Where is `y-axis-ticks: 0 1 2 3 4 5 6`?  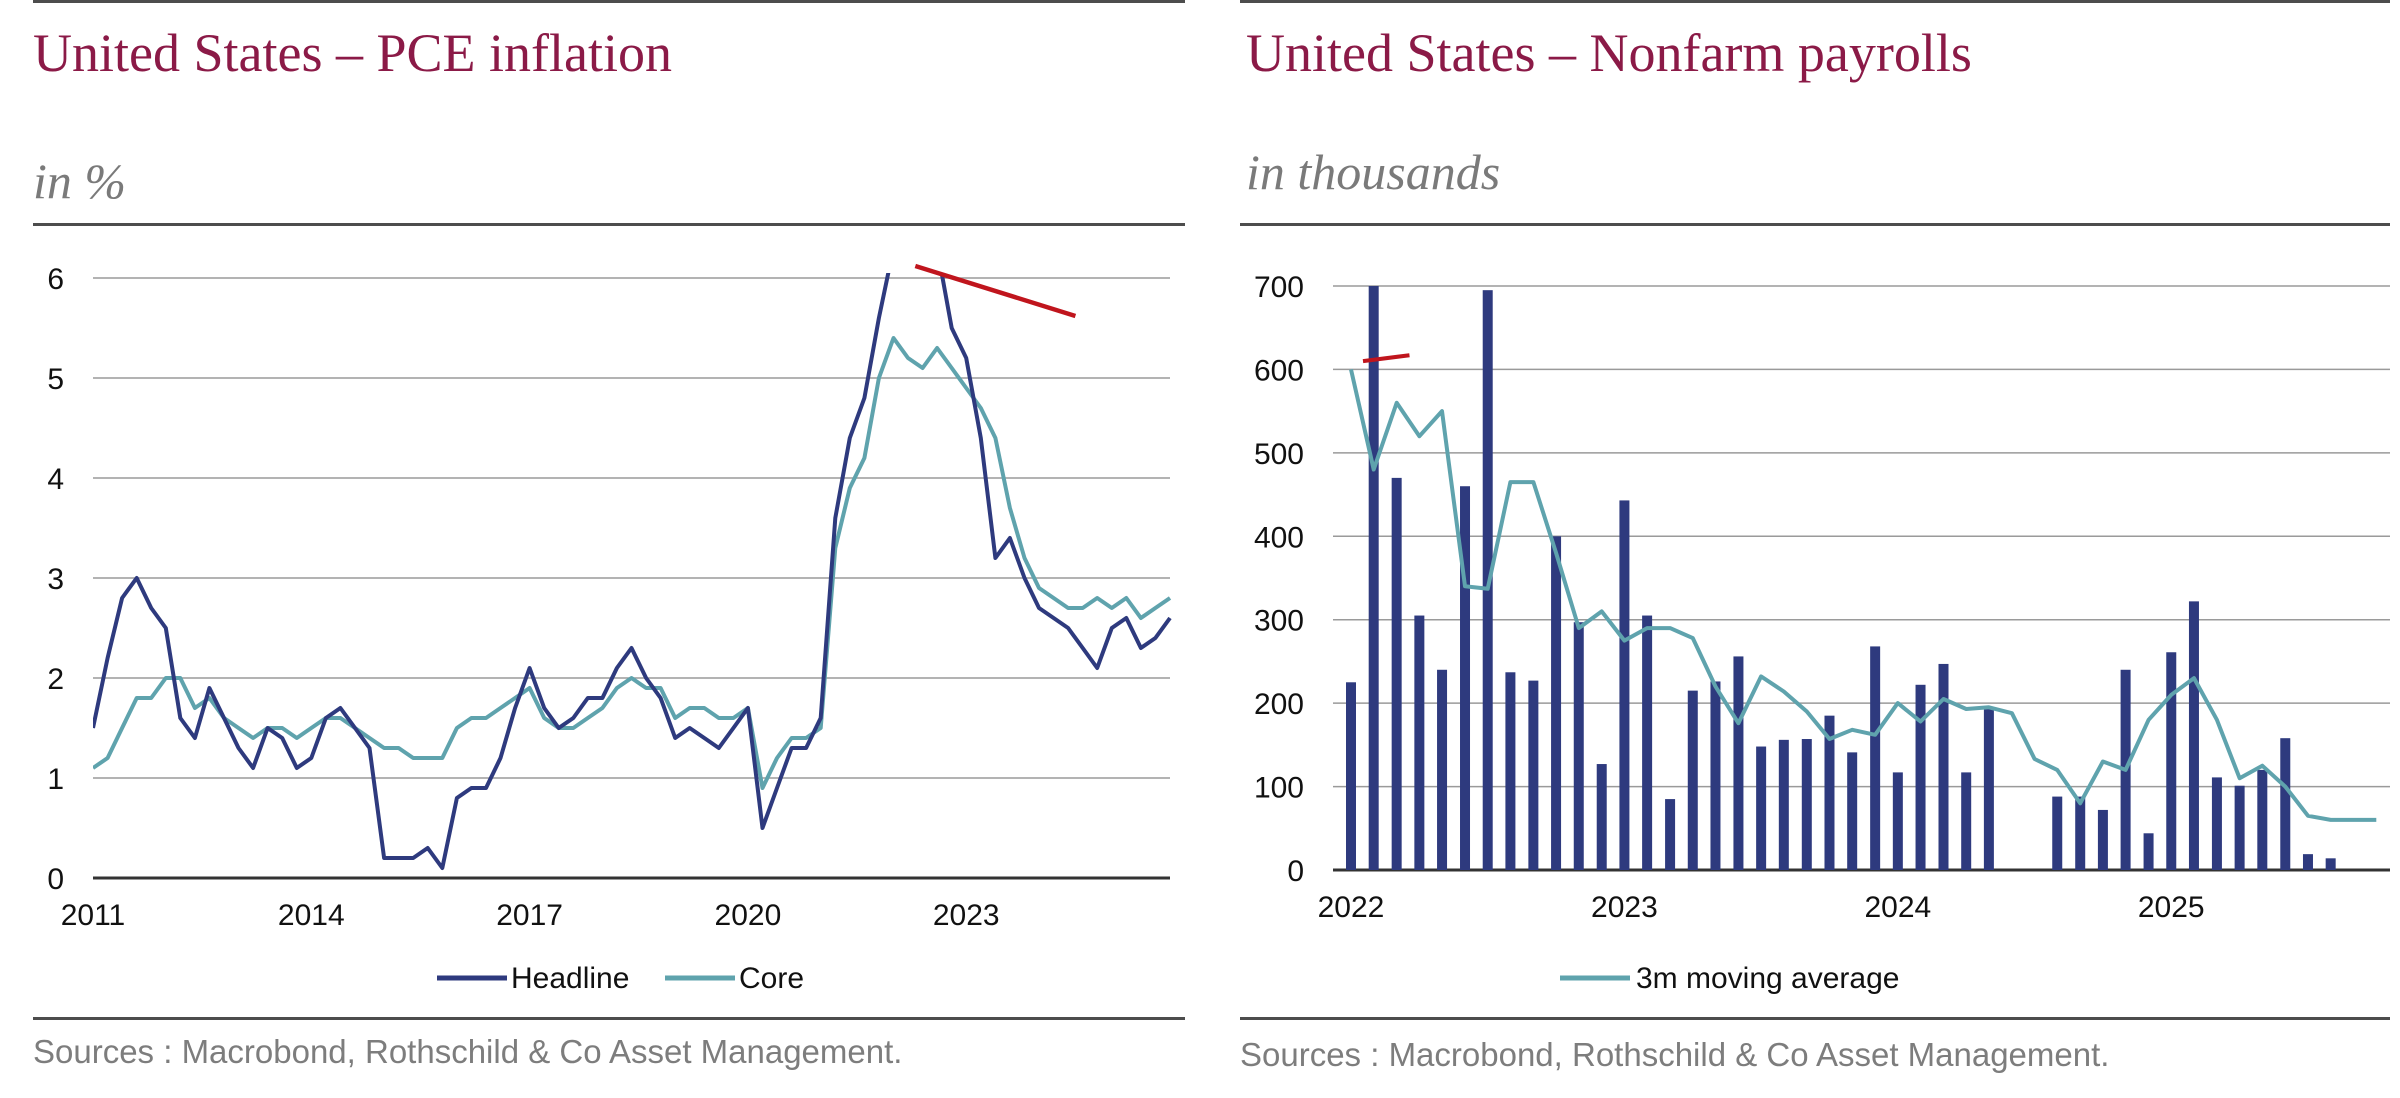
y-axis-ticks: 0 1 2 3 4 5 6 is located at coordinates (55, 579).